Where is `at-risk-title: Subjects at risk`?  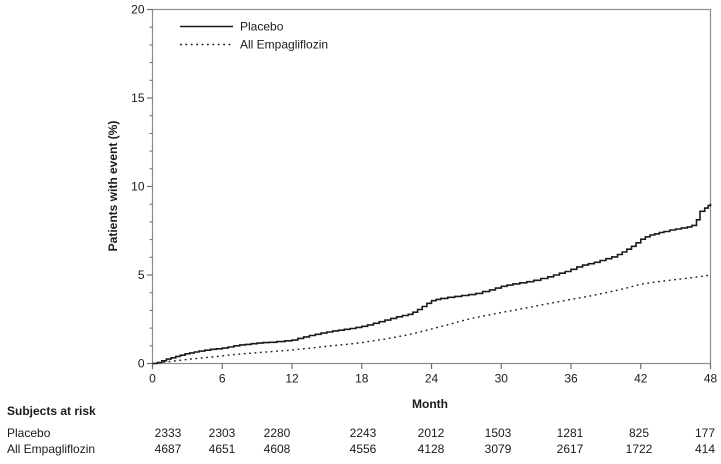 at-risk-title: Subjects at risk is located at coordinates (51, 411).